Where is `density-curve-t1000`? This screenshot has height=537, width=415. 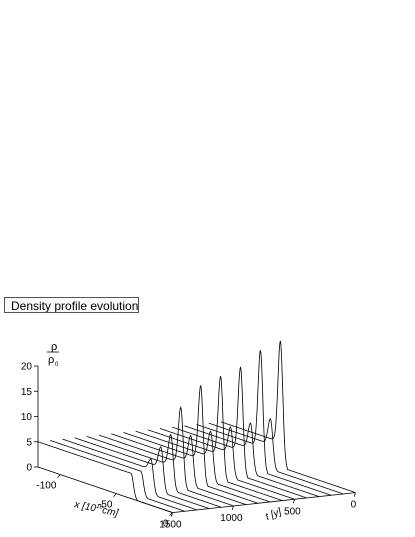 density-curve-t1000 is located at coordinates (227, 463).